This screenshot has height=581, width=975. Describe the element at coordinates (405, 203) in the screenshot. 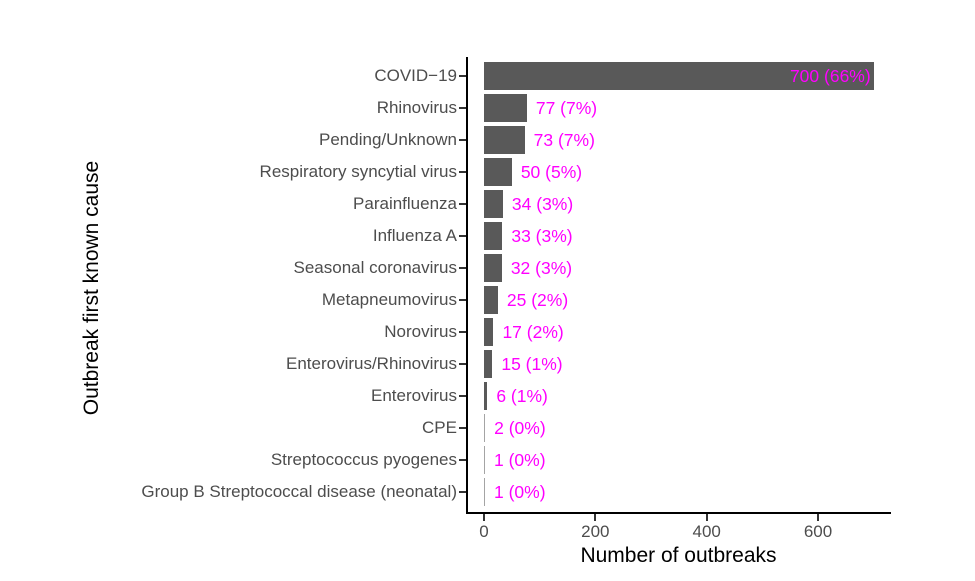

I see `category-label: Parainfluenza` at that location.